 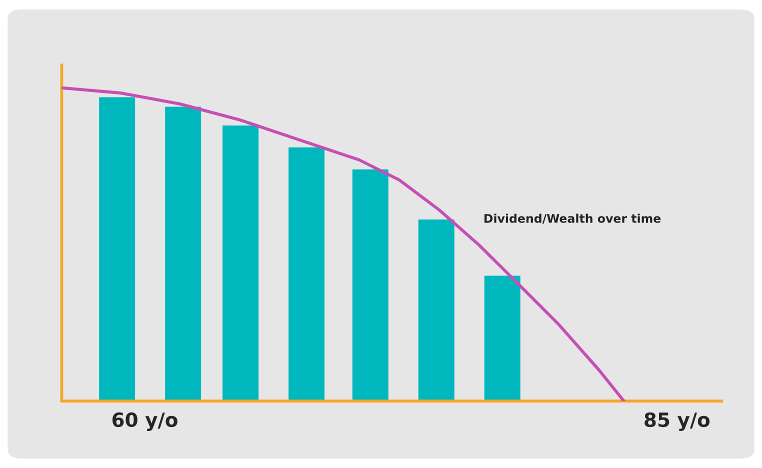 I want to click on x-tick-label: 85 y/o, so click(x=677, y=422).